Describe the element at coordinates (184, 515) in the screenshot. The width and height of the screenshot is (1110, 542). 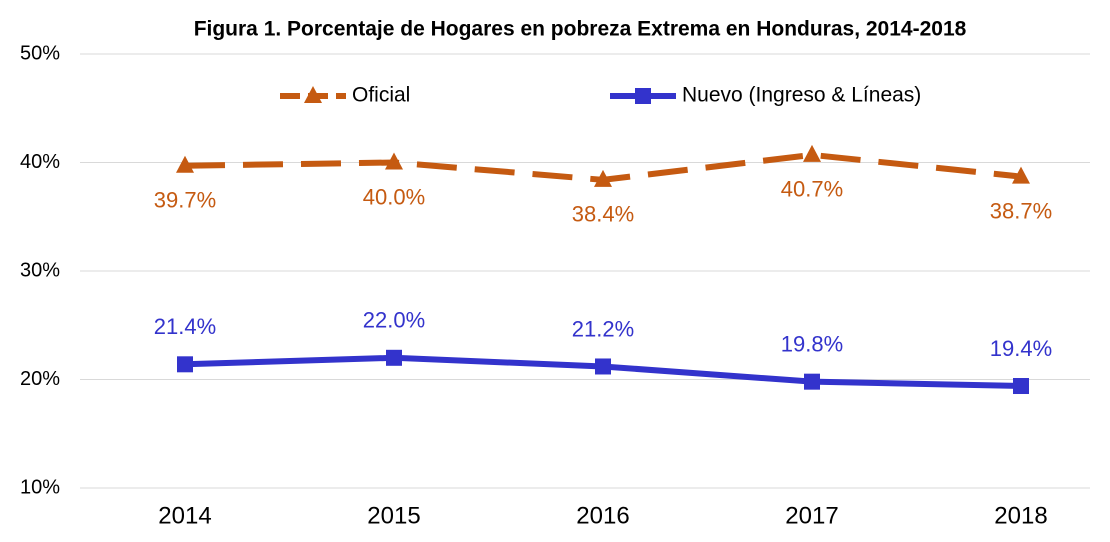
I see `x-tick-label: 2014` at that location.